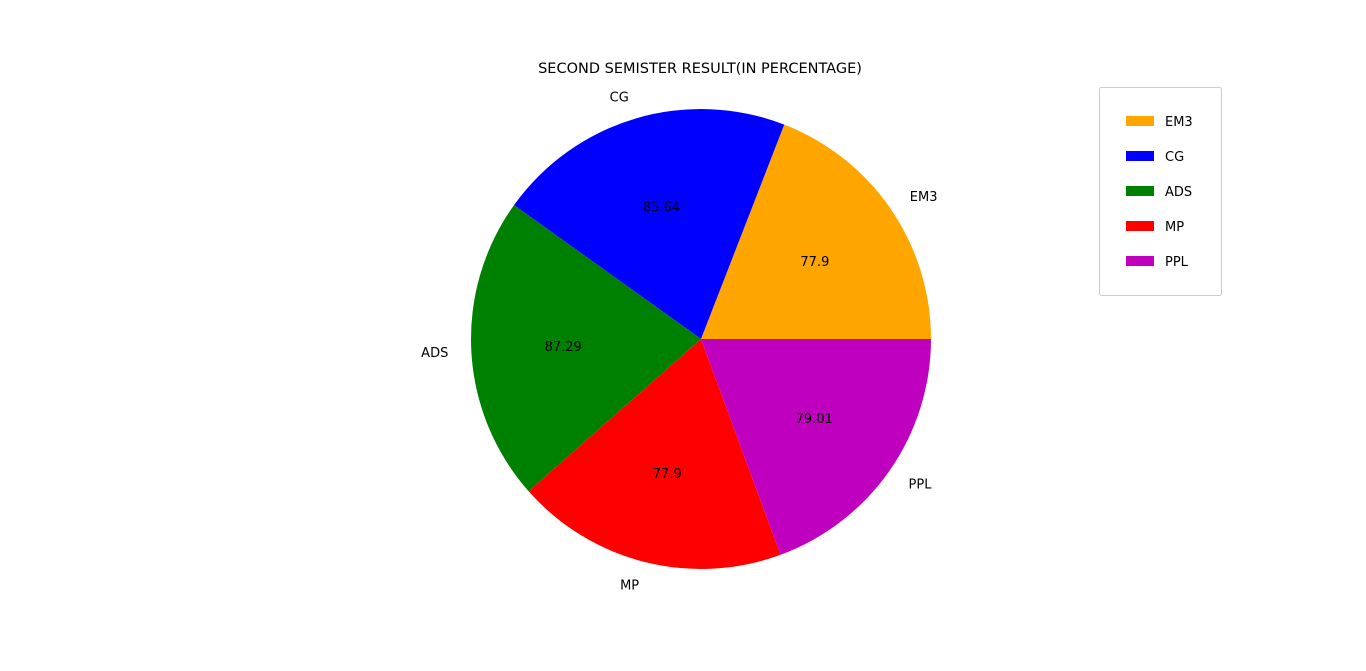  I want to click on pie-slice-em3, so click(816, 231).